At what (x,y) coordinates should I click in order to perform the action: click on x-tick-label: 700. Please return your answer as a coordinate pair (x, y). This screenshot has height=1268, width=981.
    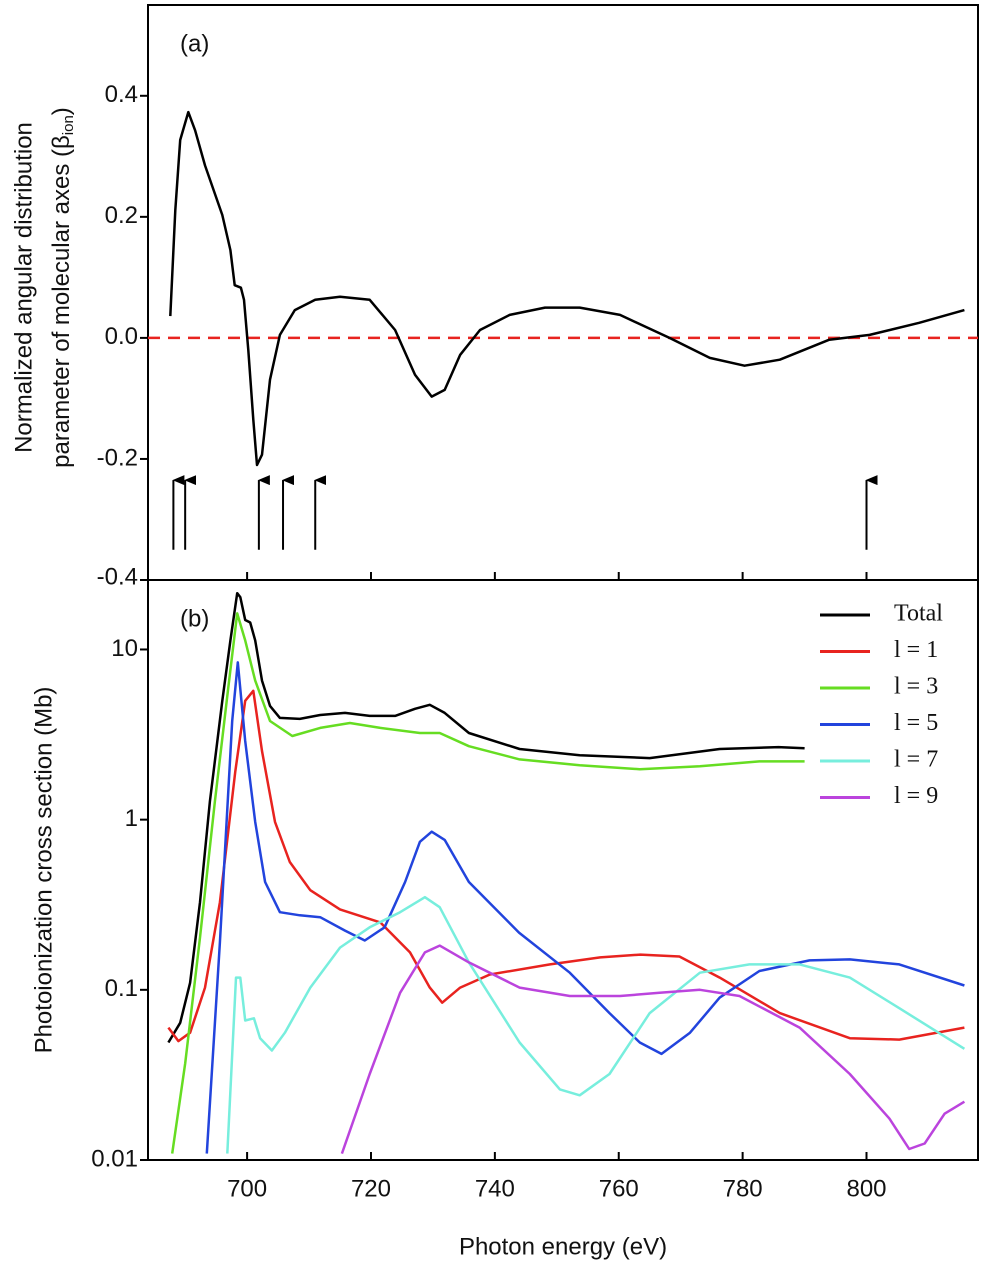
    Looking at the image, I should click on (247, 1188).